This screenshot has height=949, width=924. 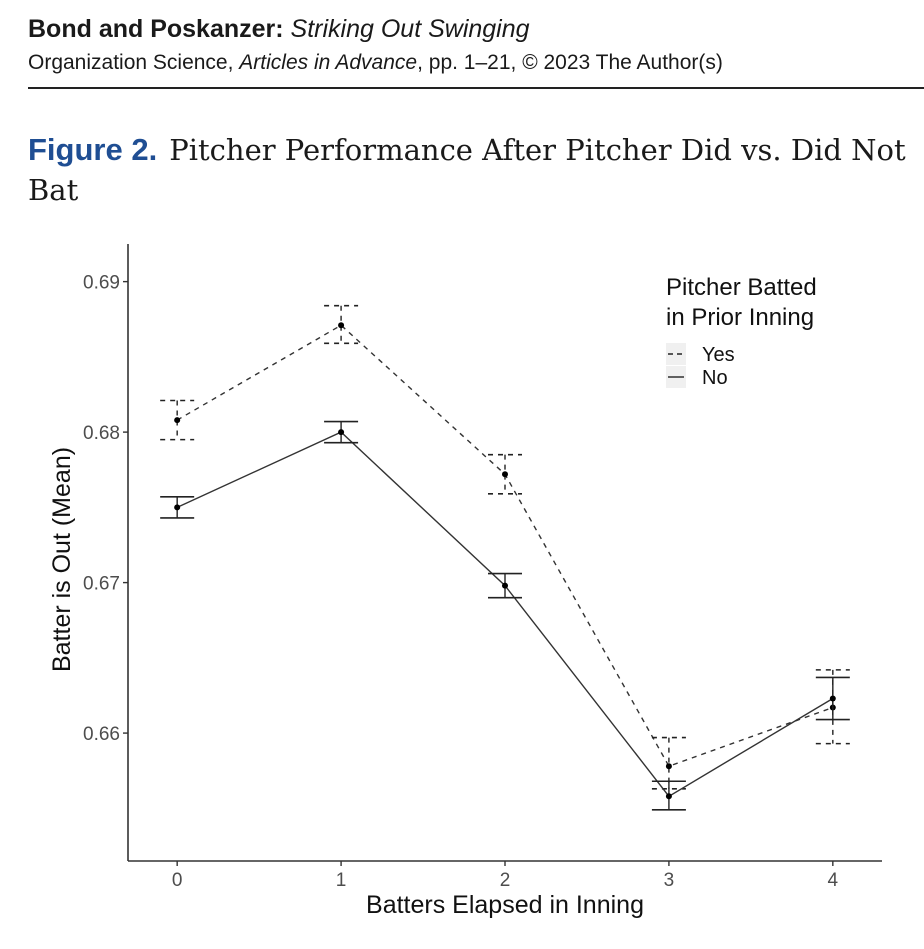 What do you see at coordinates (410, 29) in the screenshot?
I see `header-article-title: Striking Out Swinging` at bounding box center [410, 29].